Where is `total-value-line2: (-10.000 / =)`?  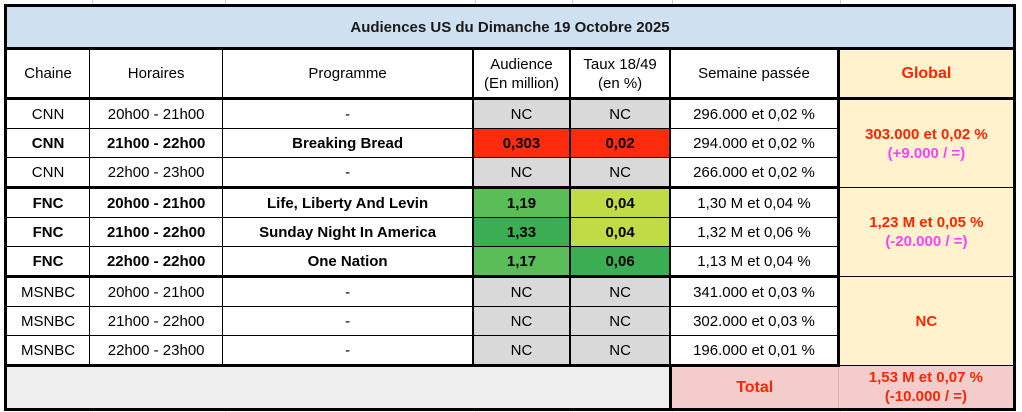 total-value-line2: (-10.000 / =) is located at coordinates (925, 396).